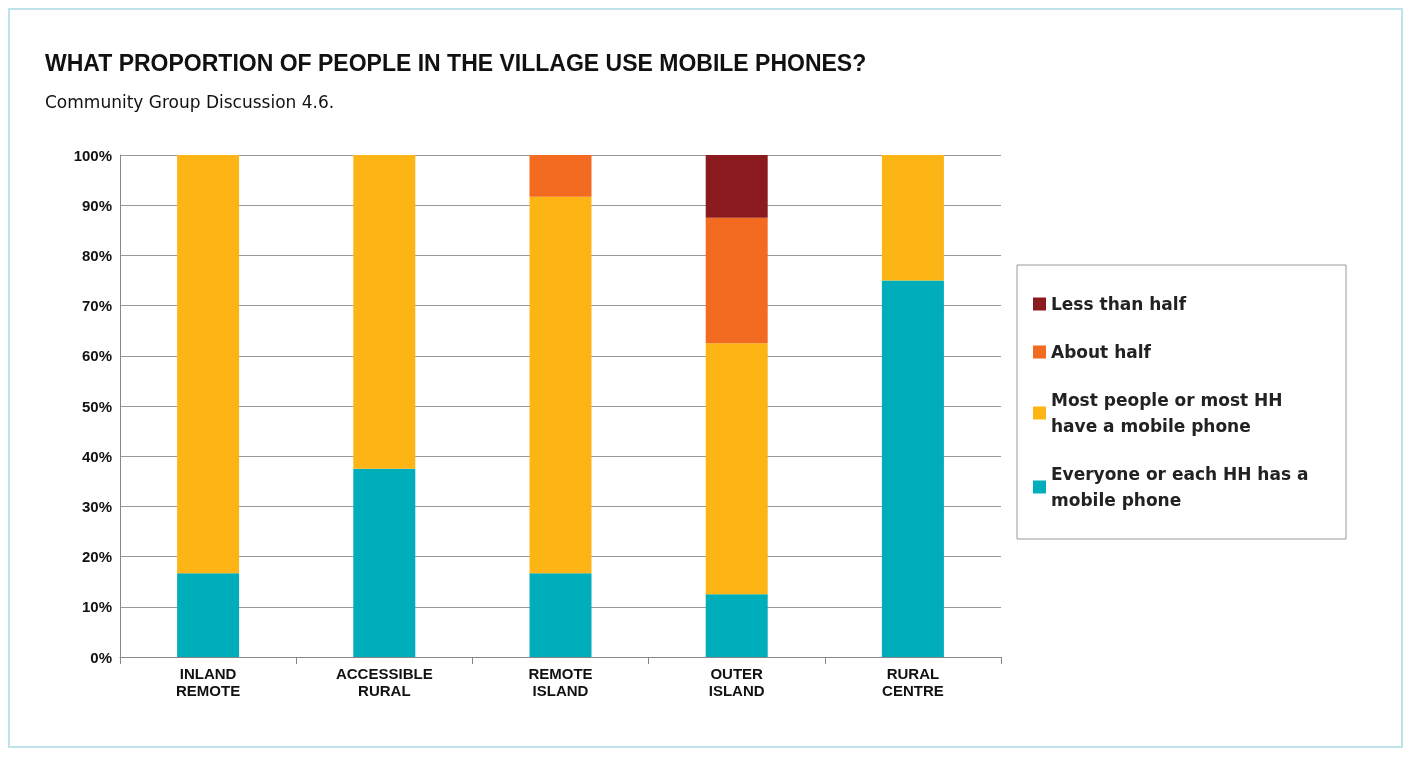 This screenshot has width=1415, height=760. I want to click on y-tick-label: 90%, so click(96, 205).